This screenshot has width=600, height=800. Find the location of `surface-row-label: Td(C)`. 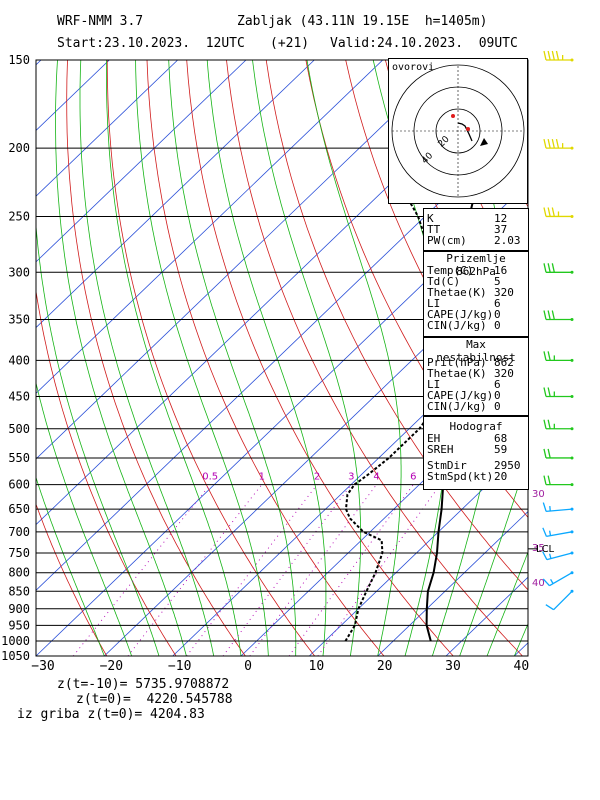

surface-row-label: Td(C) is located at coordinates (444, 281).